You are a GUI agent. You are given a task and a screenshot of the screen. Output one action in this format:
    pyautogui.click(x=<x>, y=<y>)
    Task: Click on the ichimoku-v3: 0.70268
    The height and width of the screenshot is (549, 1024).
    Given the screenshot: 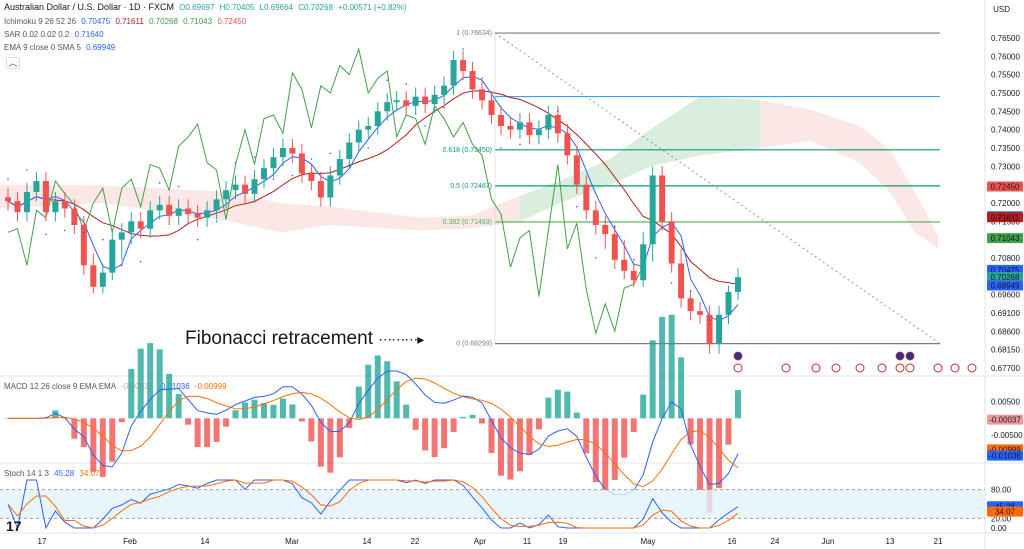 What is the action you would take?
    pyautogui.click(x=163, y=21)
    